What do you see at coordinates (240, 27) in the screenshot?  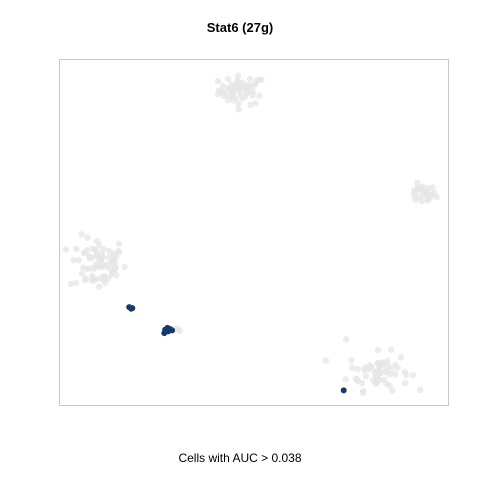 I see `chart-title: Stat6 (27g)` at bounding box center [240, 27].